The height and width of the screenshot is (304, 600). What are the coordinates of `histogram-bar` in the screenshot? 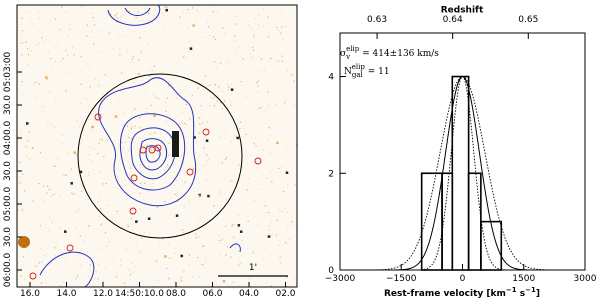 It's located at (474, 221).